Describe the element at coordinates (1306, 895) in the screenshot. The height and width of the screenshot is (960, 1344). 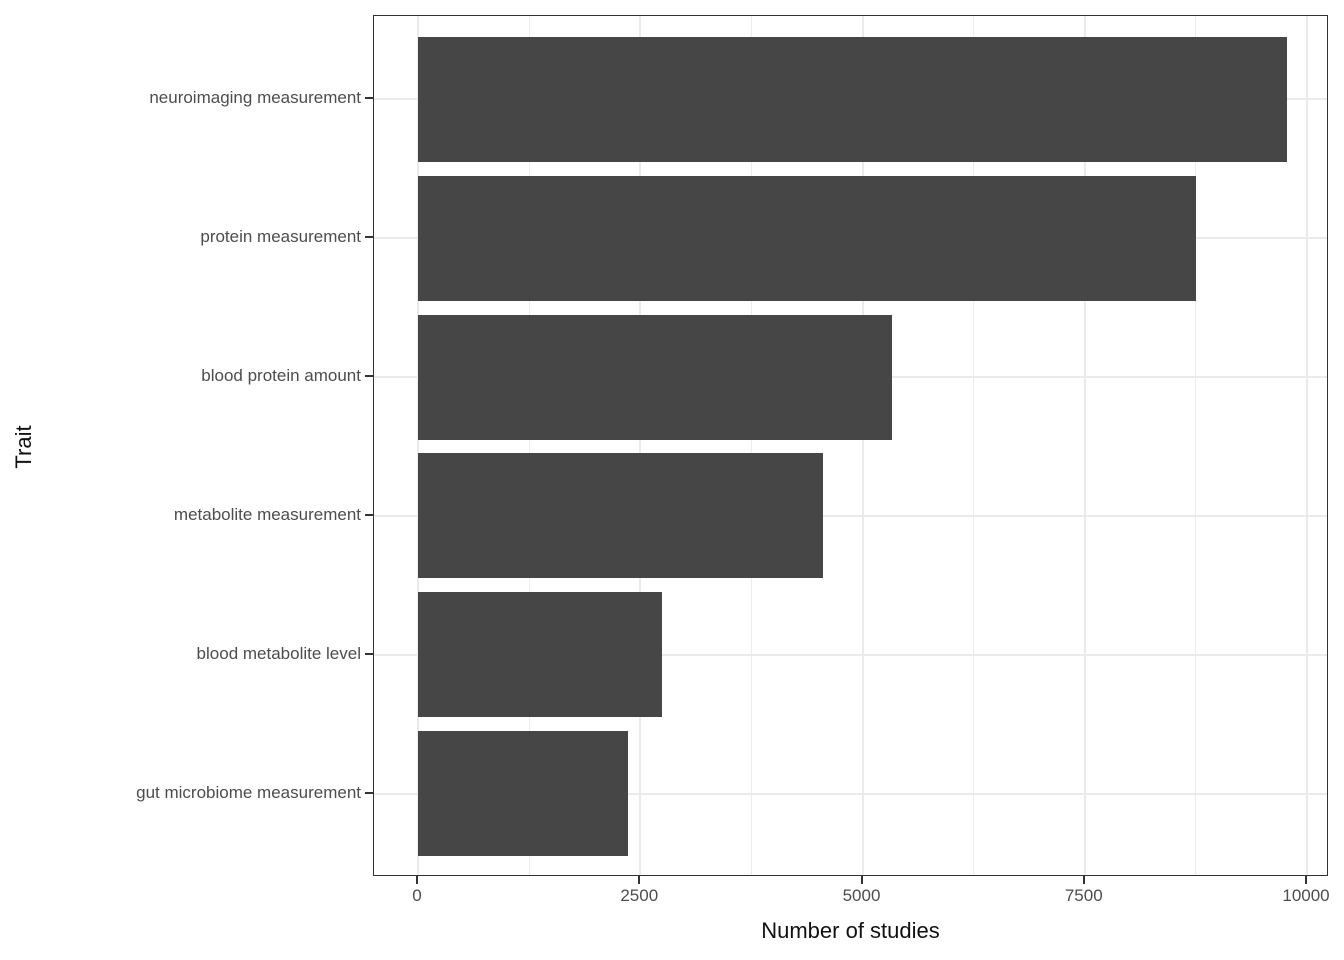
I see `x-tick-label: 10000` at that location.